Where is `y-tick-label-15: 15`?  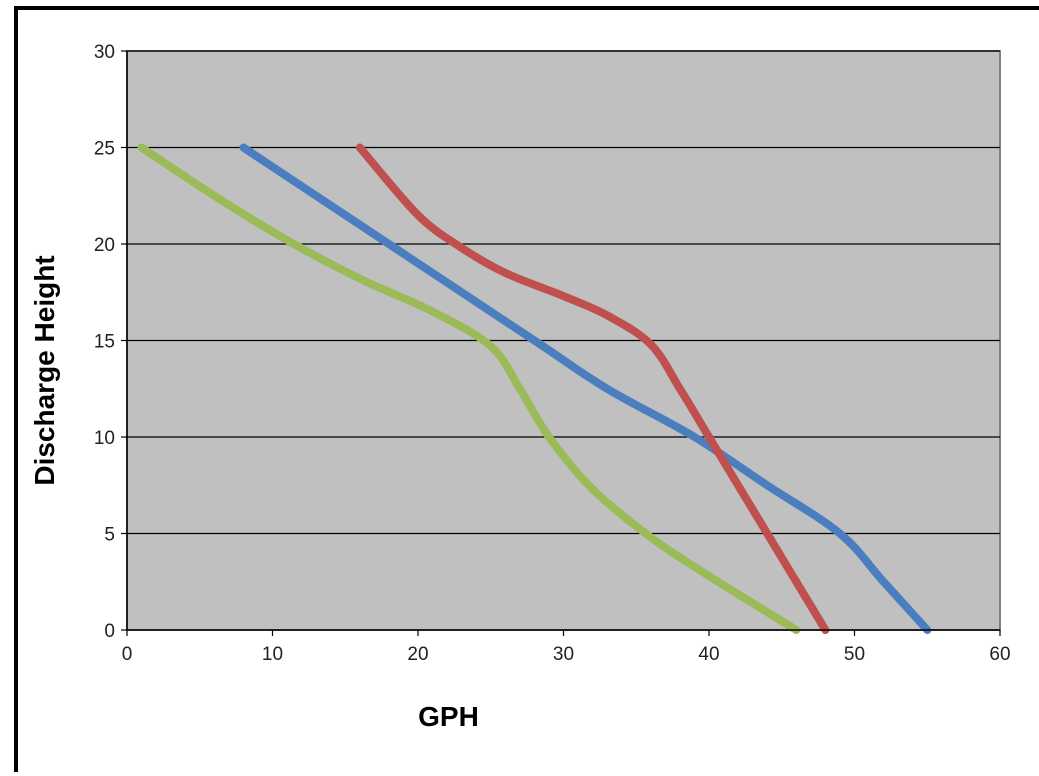
y-tick-label-15: 15 is located at coordinates (104, 342).